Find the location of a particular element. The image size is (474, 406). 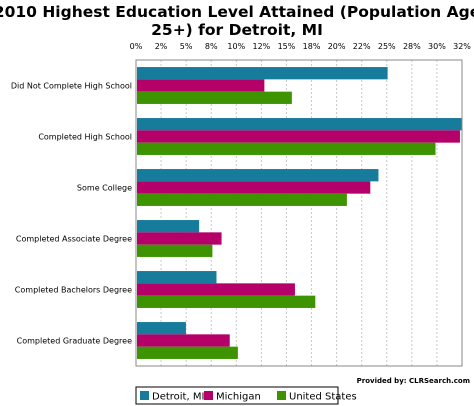

x-tick-label: 20% is located at coordinates (337, 46).